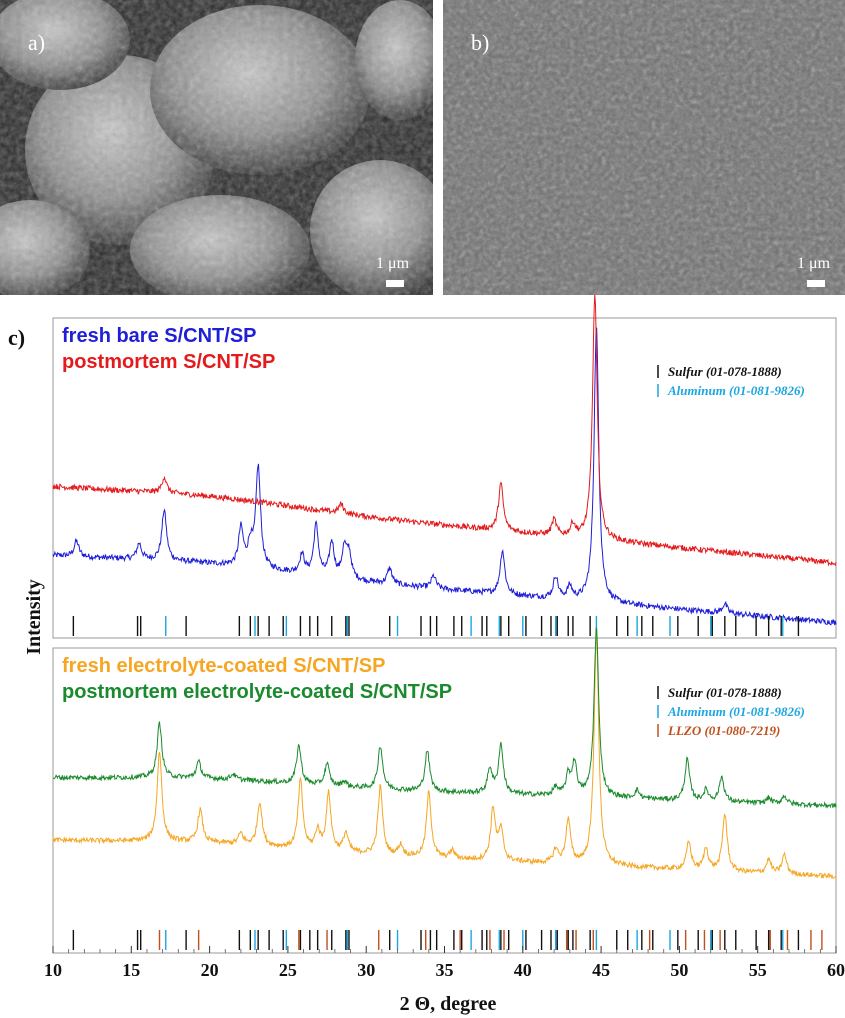 Image resolution: width=845 pixels, height=1018 pixels. I want to click on x-tick-label: 45, so click(601, 970).